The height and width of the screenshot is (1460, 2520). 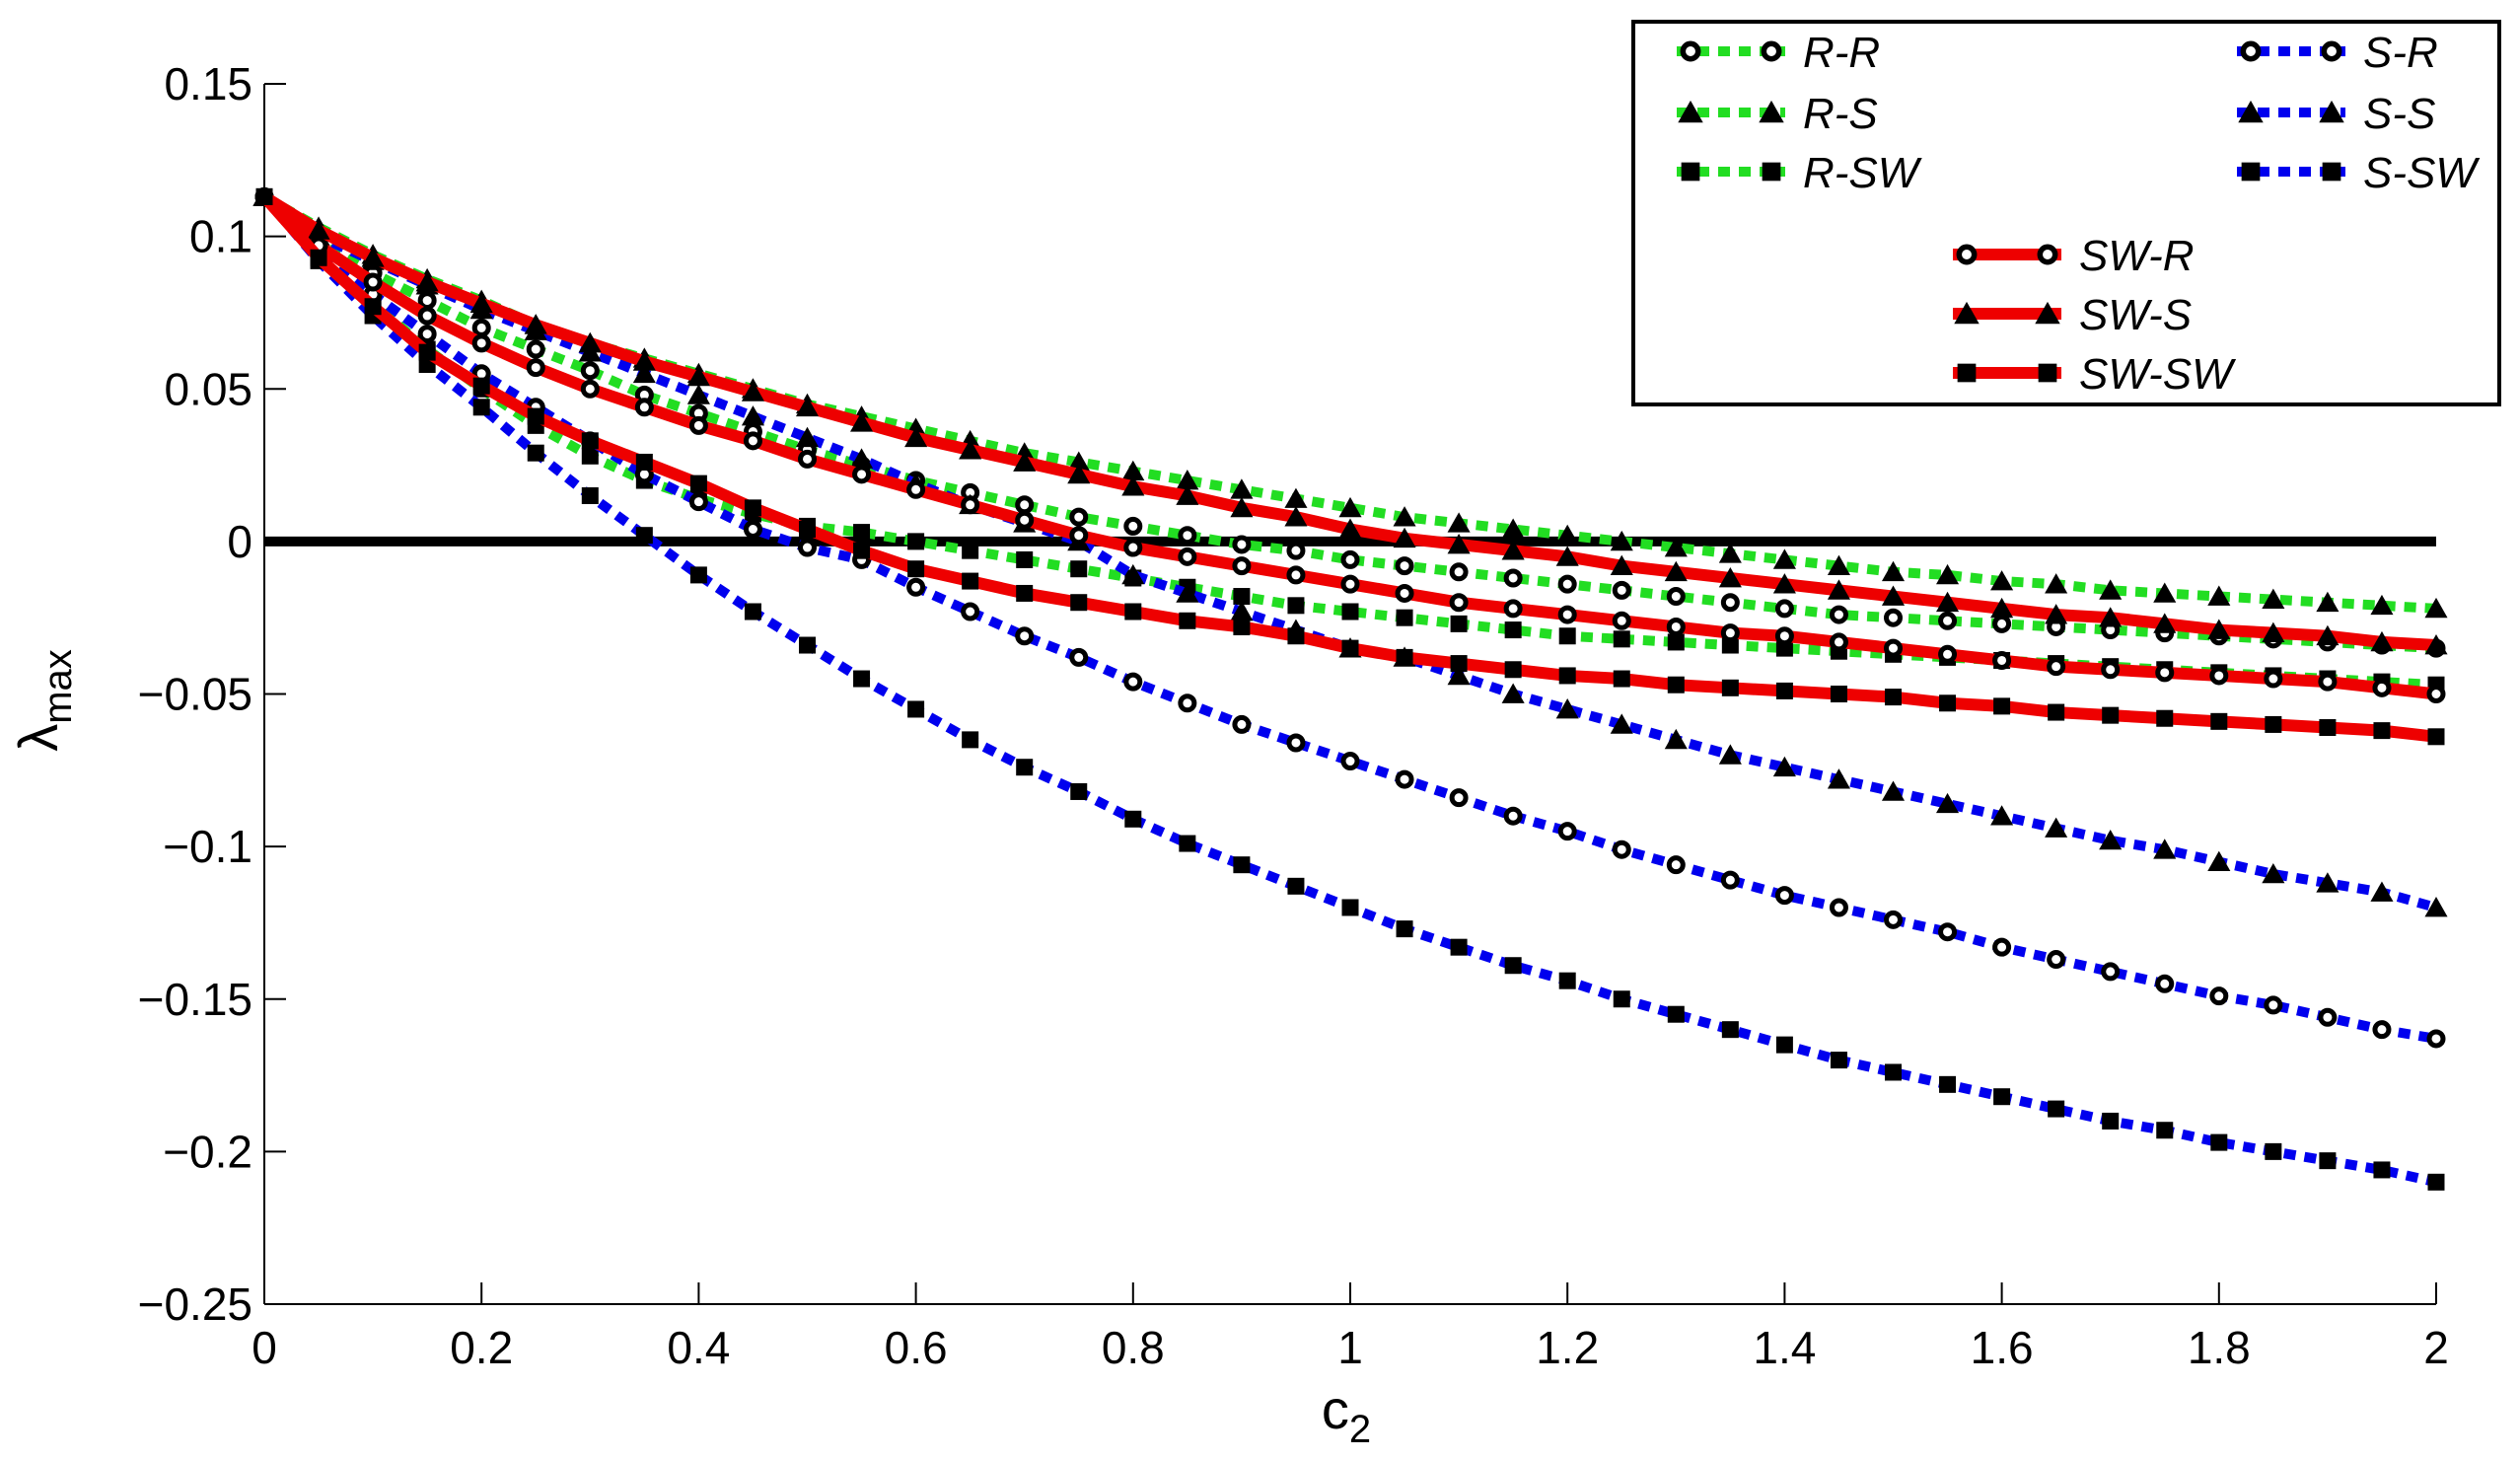 What do you see at coordinates (2137, 256) in the screenshot?
I see `legend-label-sw-r: SW-R` at bounding box center [2137, 256].